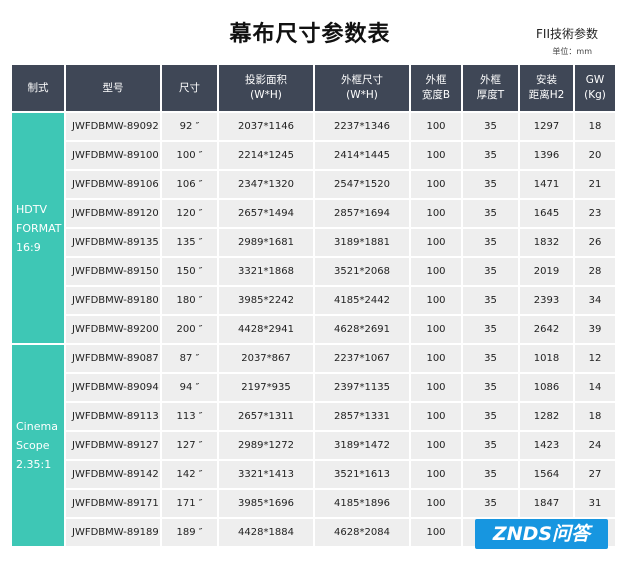 The image size is (620, 565). I want to click on cell-install-distance: 1832, so click(546, 242).